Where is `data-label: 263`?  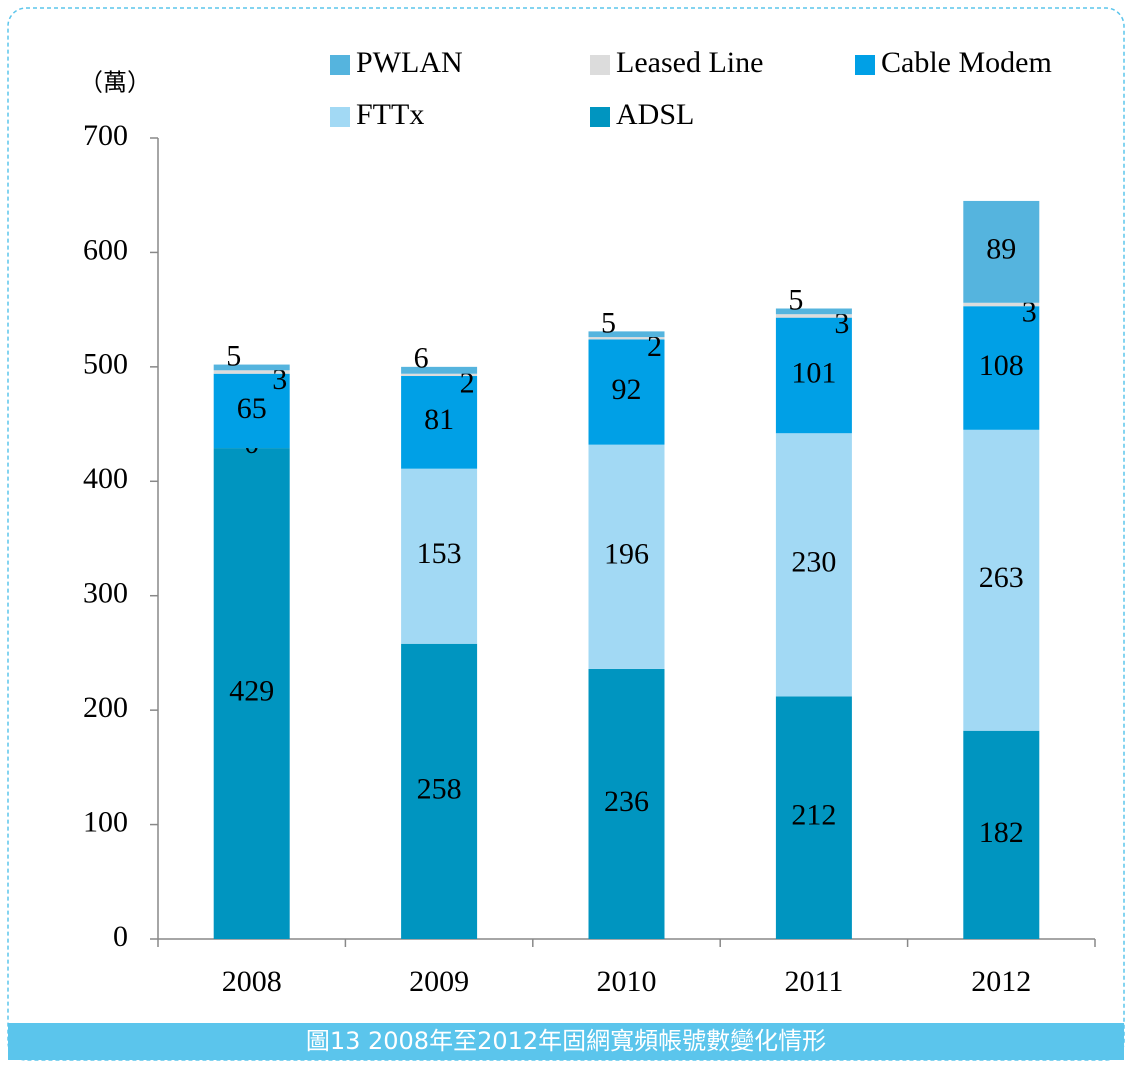
data-label: 263 is located at coordinates (1001, 577).